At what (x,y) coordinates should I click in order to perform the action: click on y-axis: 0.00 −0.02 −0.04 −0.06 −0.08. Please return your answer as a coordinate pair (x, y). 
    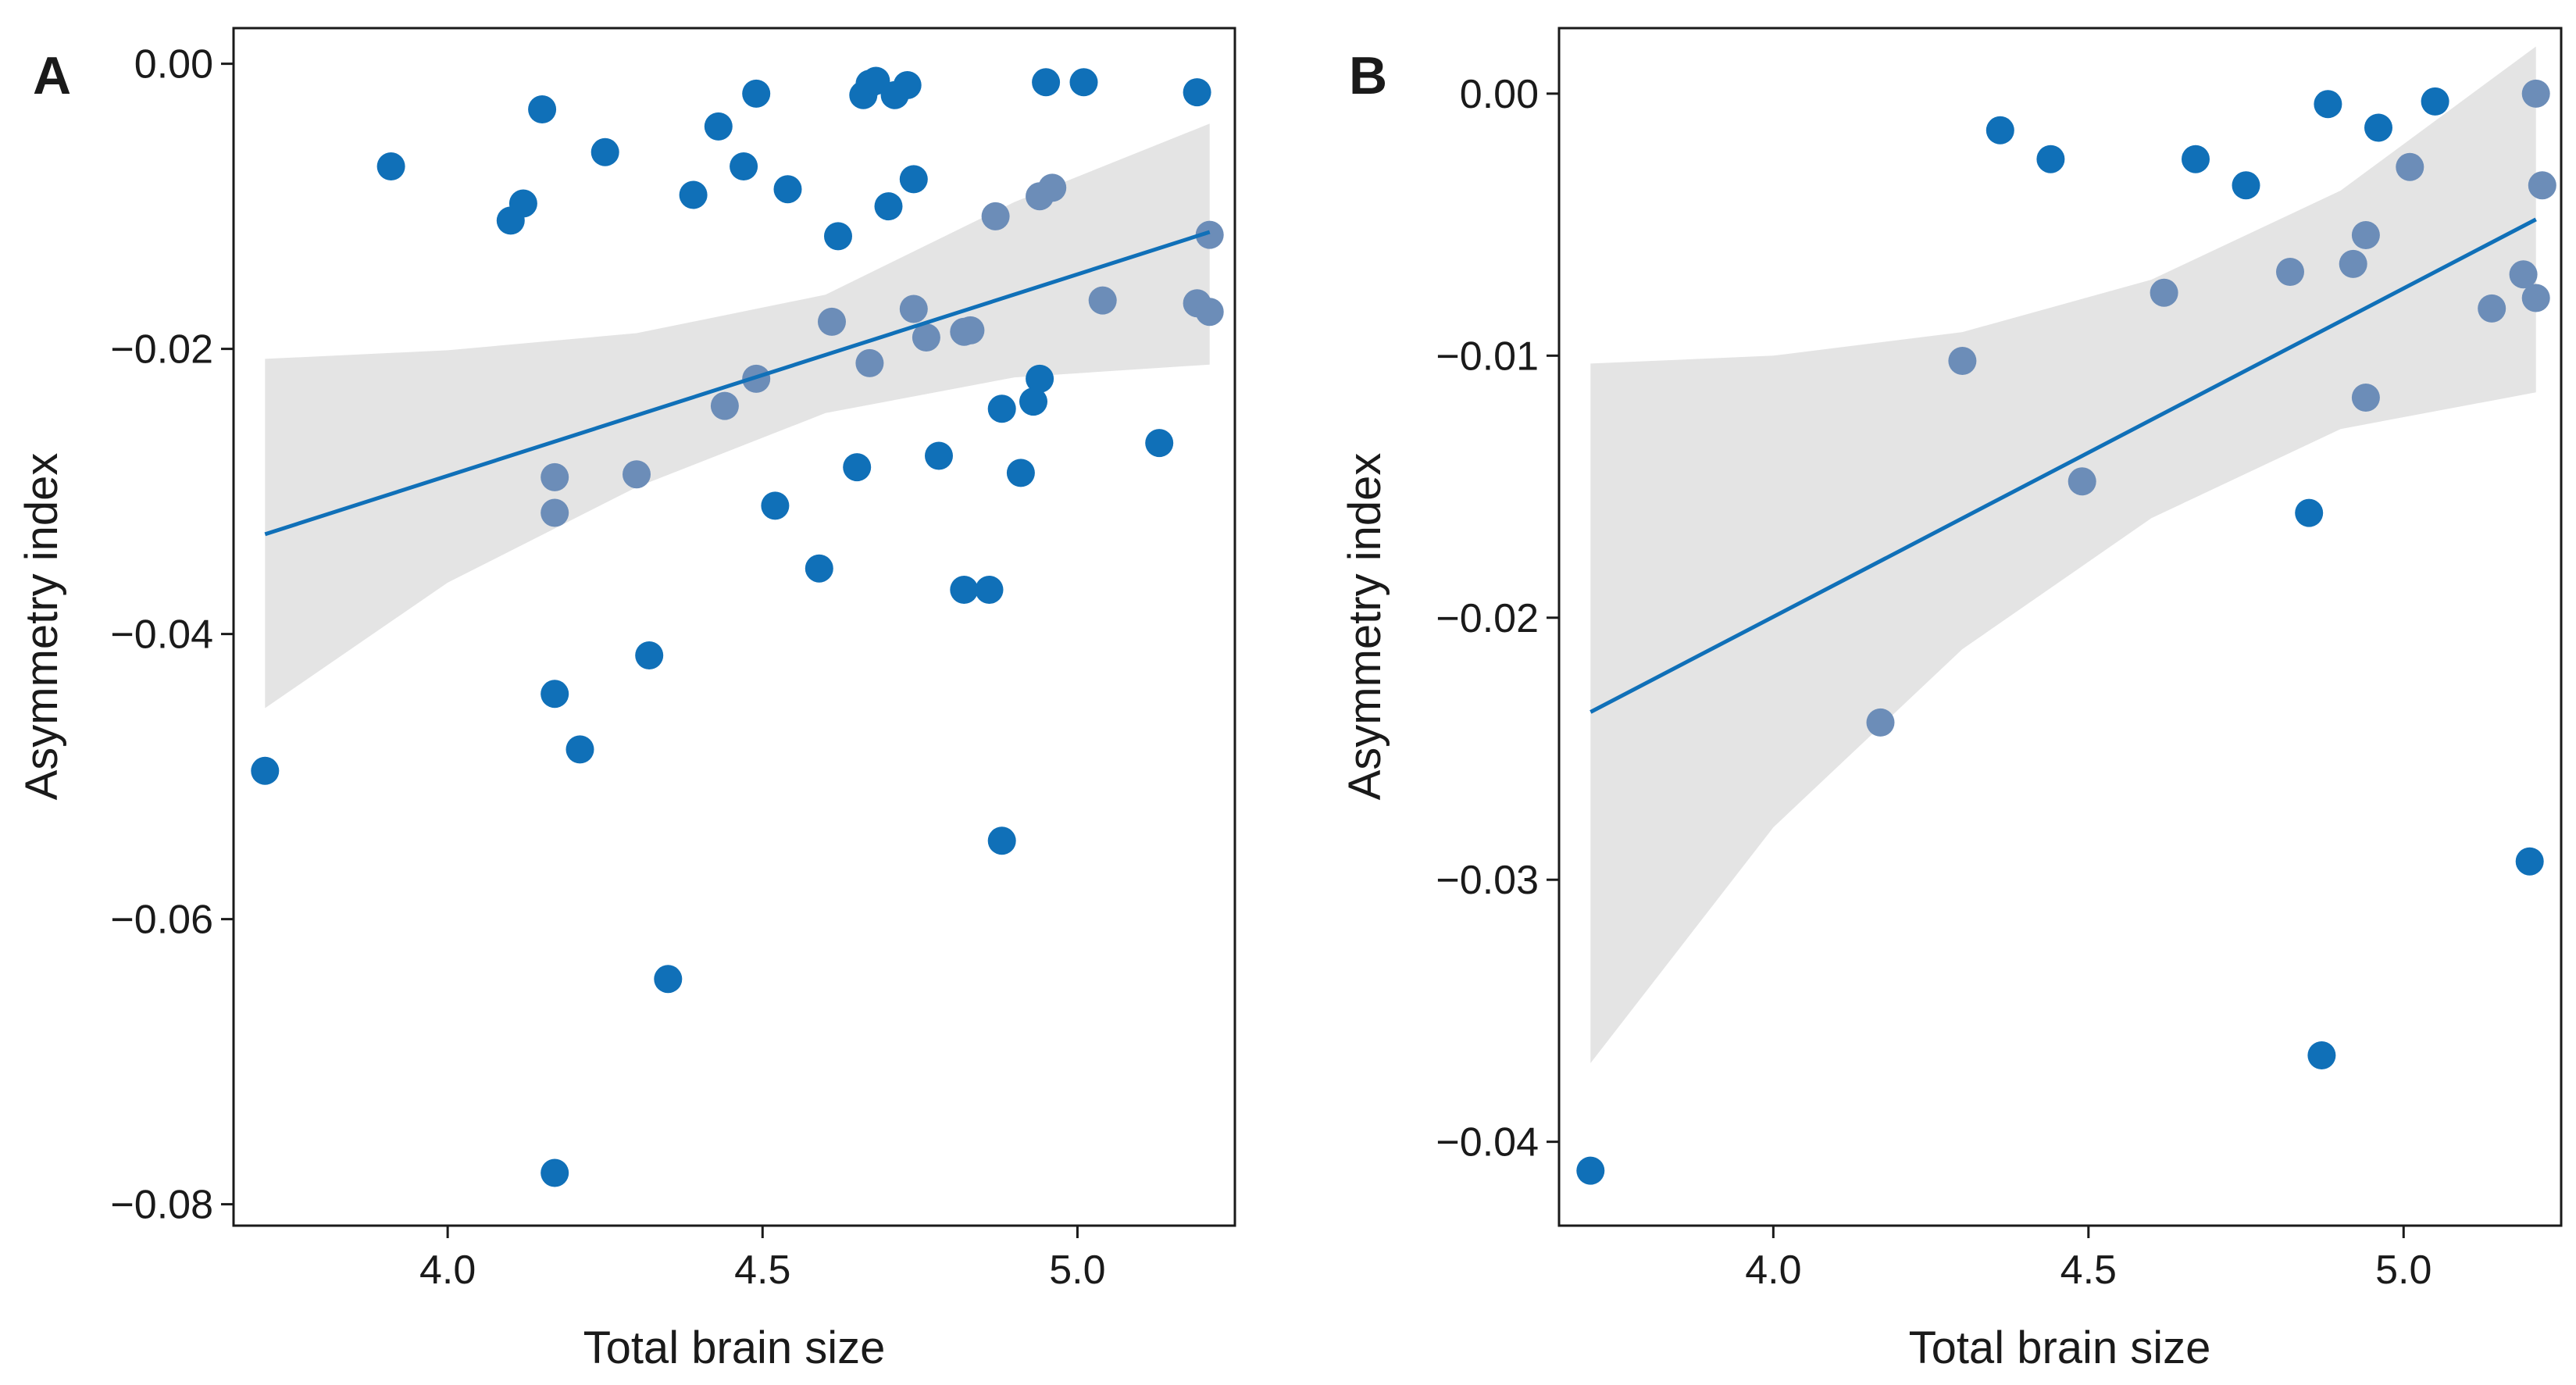
    Looking at the image, I should click on (172, 635).